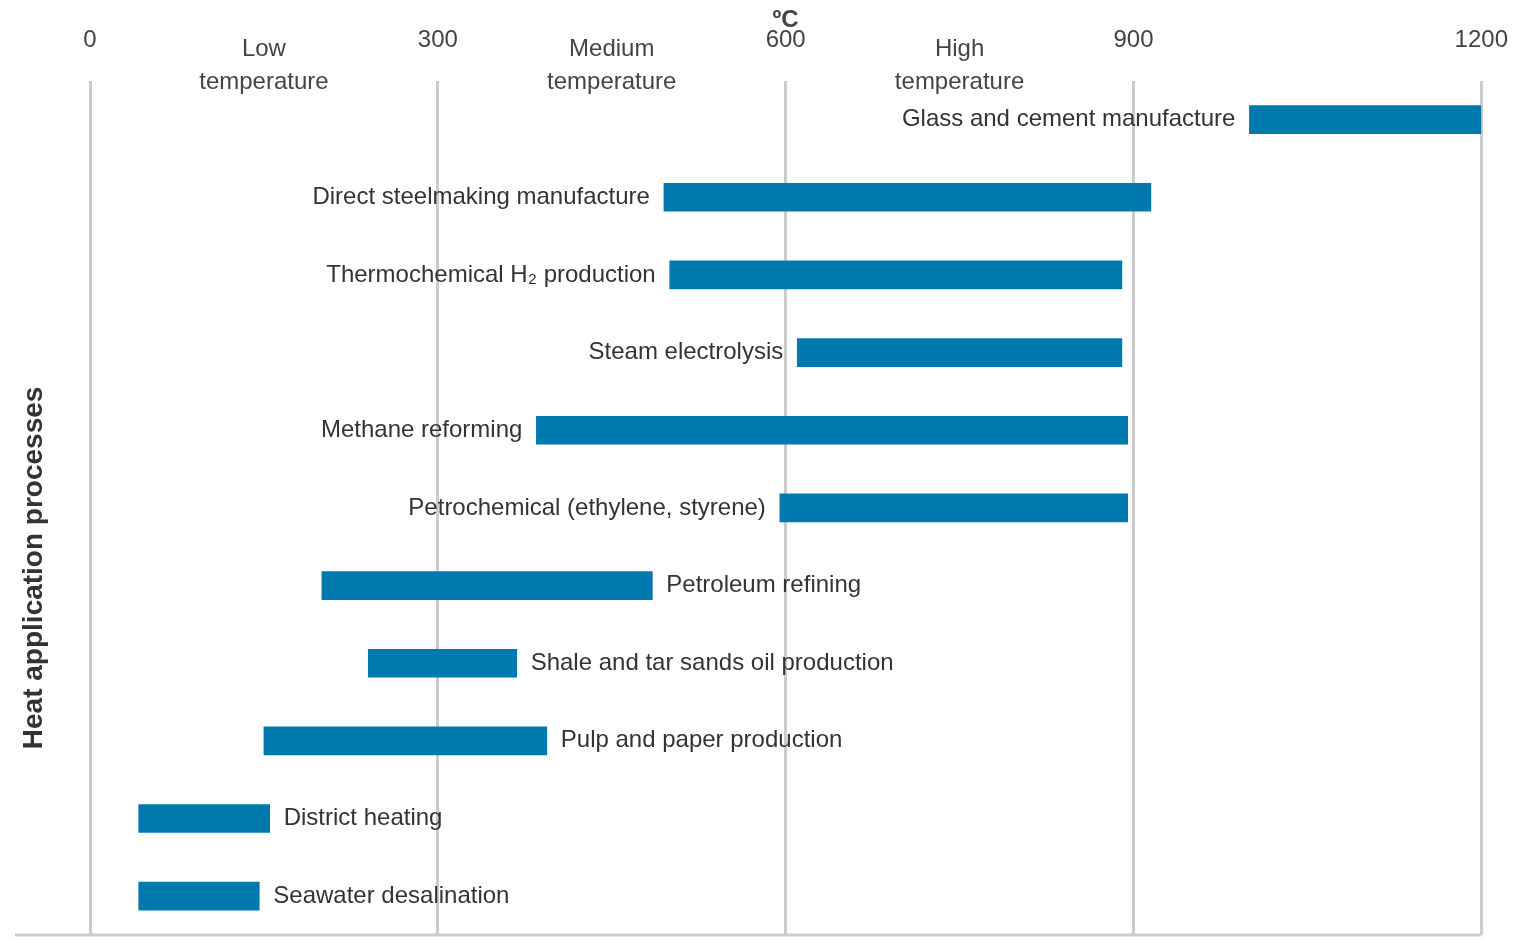 The image size is (1534, 940). What do you see at coordinates (764, 584) in the screenshot?
I see `y-tick-label: Petroleum refining` at bounding box center [764, 584].